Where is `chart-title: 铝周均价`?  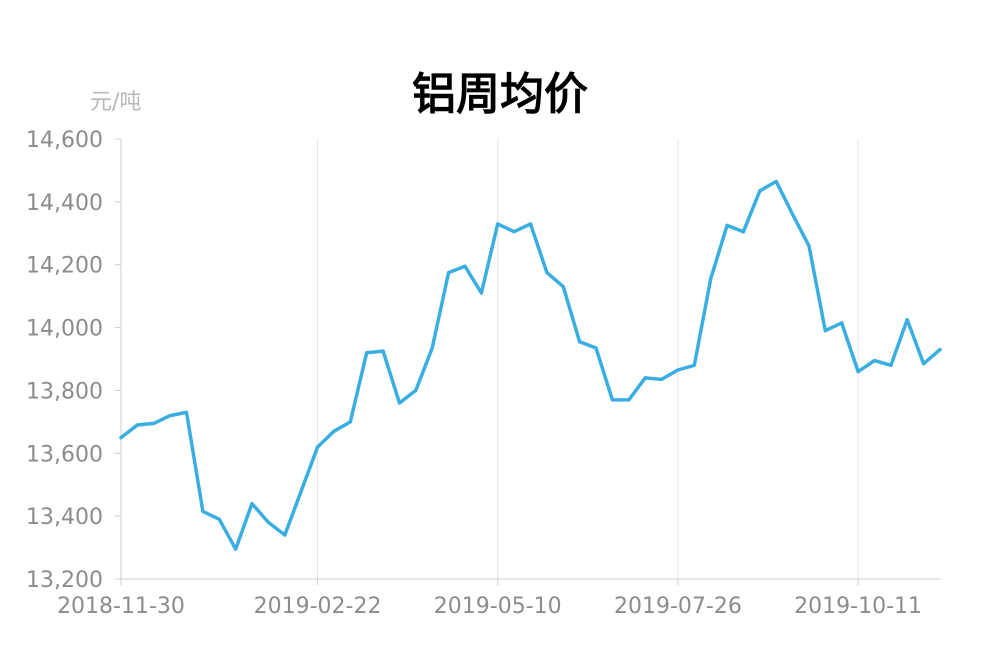 chart-title: 铝周均价 is located at coordinates (500, 94).